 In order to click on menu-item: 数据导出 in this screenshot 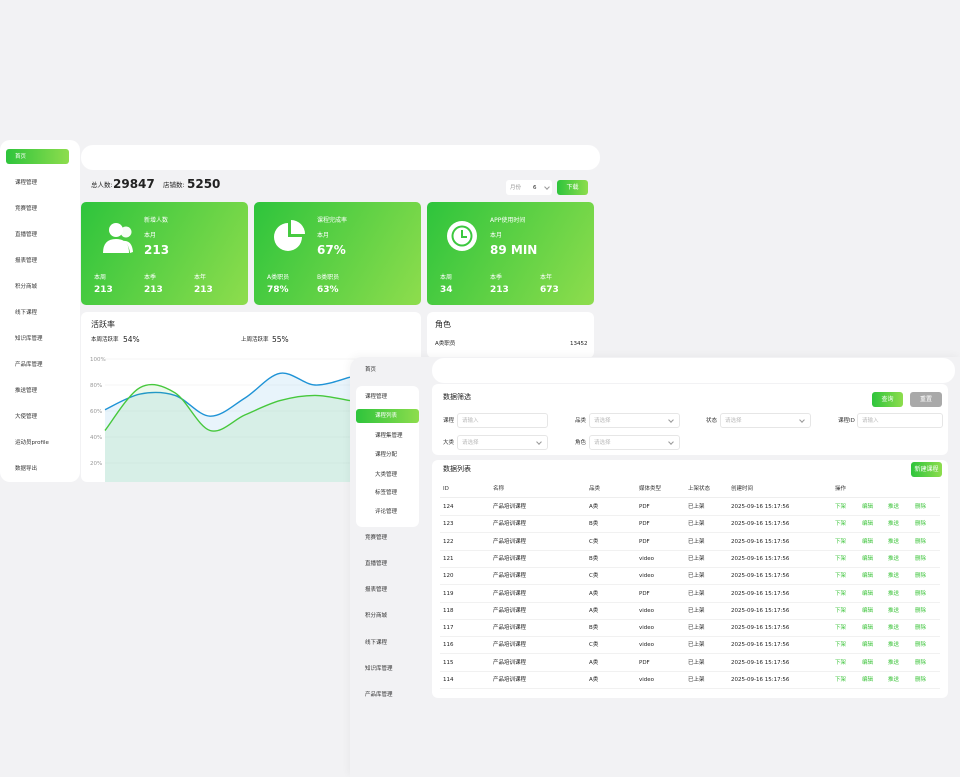, I will do `click(26, 469)`.